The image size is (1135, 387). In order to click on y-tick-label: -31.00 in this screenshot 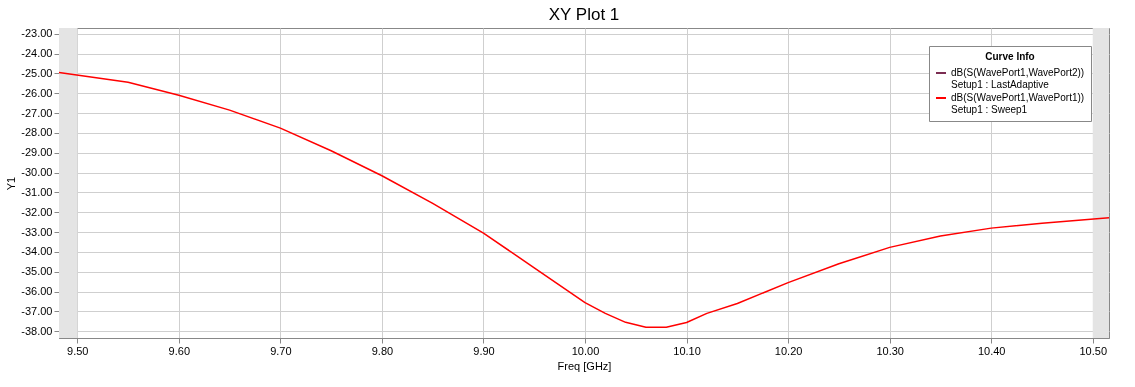, I will do `click(37, 191)`.